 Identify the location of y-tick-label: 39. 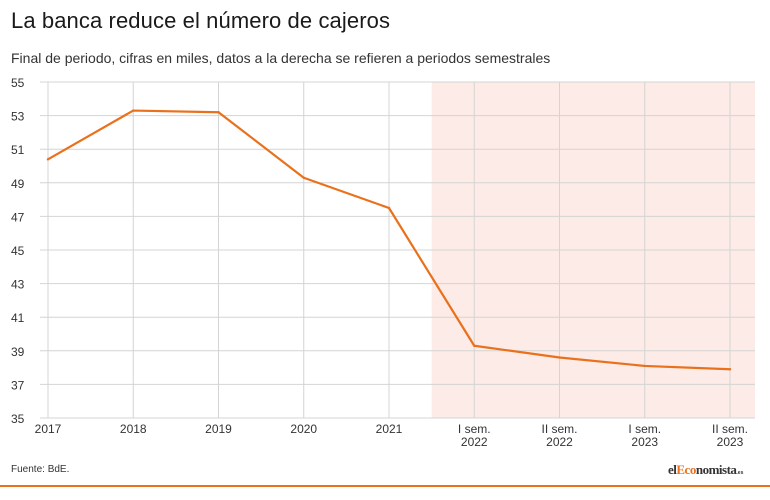
(18, 352).